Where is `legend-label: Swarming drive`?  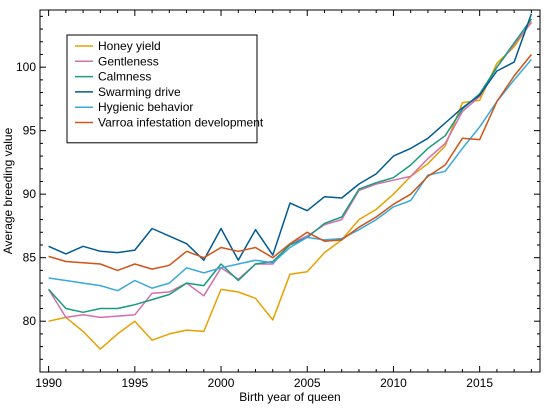 legend-label: Swarming drive is located at coordinates (139, 92).